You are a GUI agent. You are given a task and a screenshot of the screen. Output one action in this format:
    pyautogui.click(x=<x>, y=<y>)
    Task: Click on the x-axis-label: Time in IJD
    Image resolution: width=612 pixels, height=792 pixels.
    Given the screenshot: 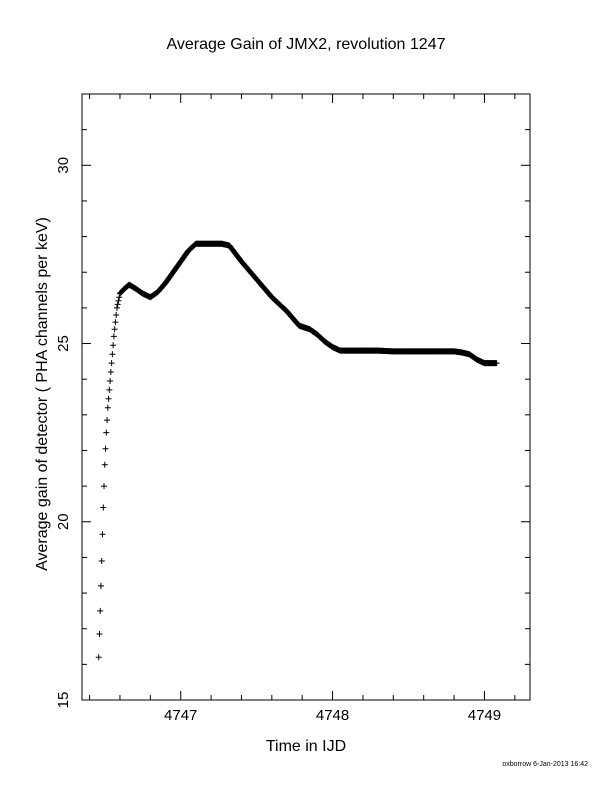 What is the action you would take?
    pyautogui.click(x=306, y=746)
    